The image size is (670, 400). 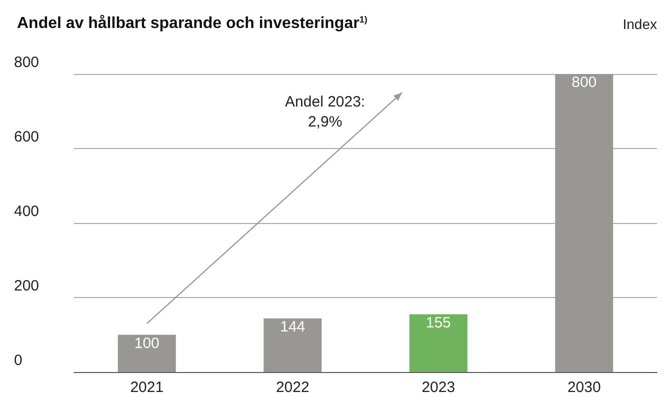 I want to click on data-label: 100, so click(x=147, y=343).